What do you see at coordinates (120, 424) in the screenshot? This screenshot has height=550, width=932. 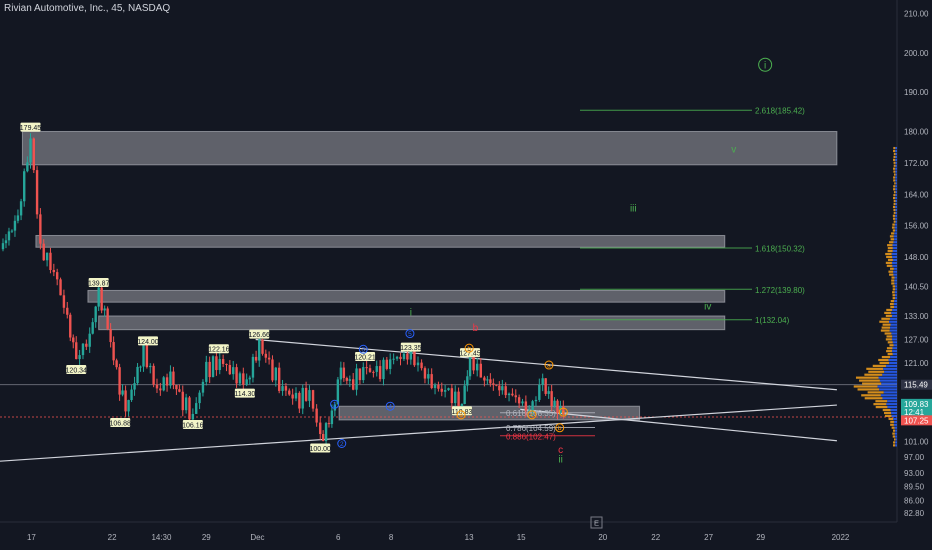 I see `price-label-4: 106.88` at bounding box center [120, 424].